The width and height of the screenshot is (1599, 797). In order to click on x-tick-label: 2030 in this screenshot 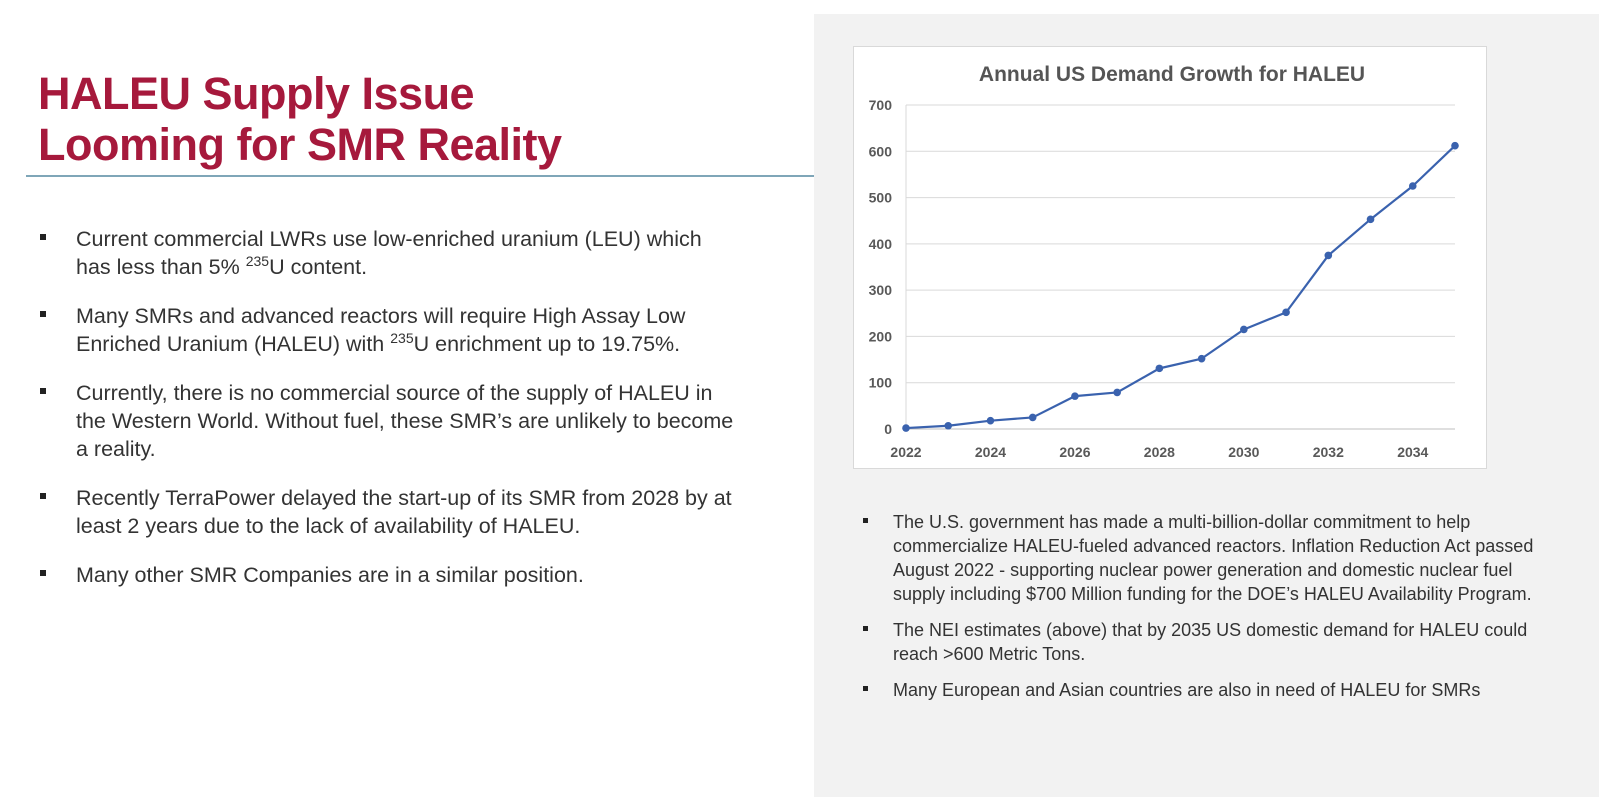, I will do `click(1243, 452)`.